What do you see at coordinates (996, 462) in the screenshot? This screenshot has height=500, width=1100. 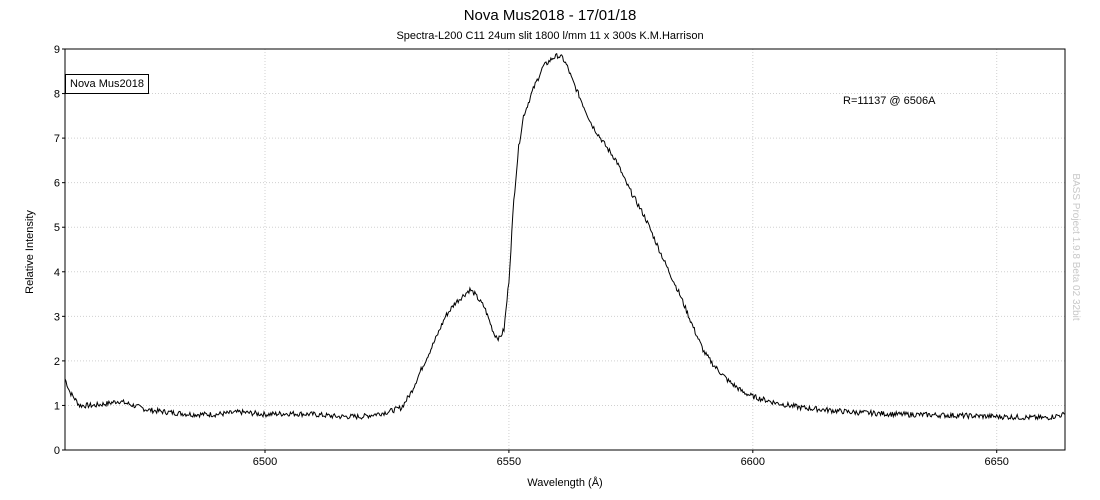 I see `x-tick-label: 6650` at bounding box center [996, 462].